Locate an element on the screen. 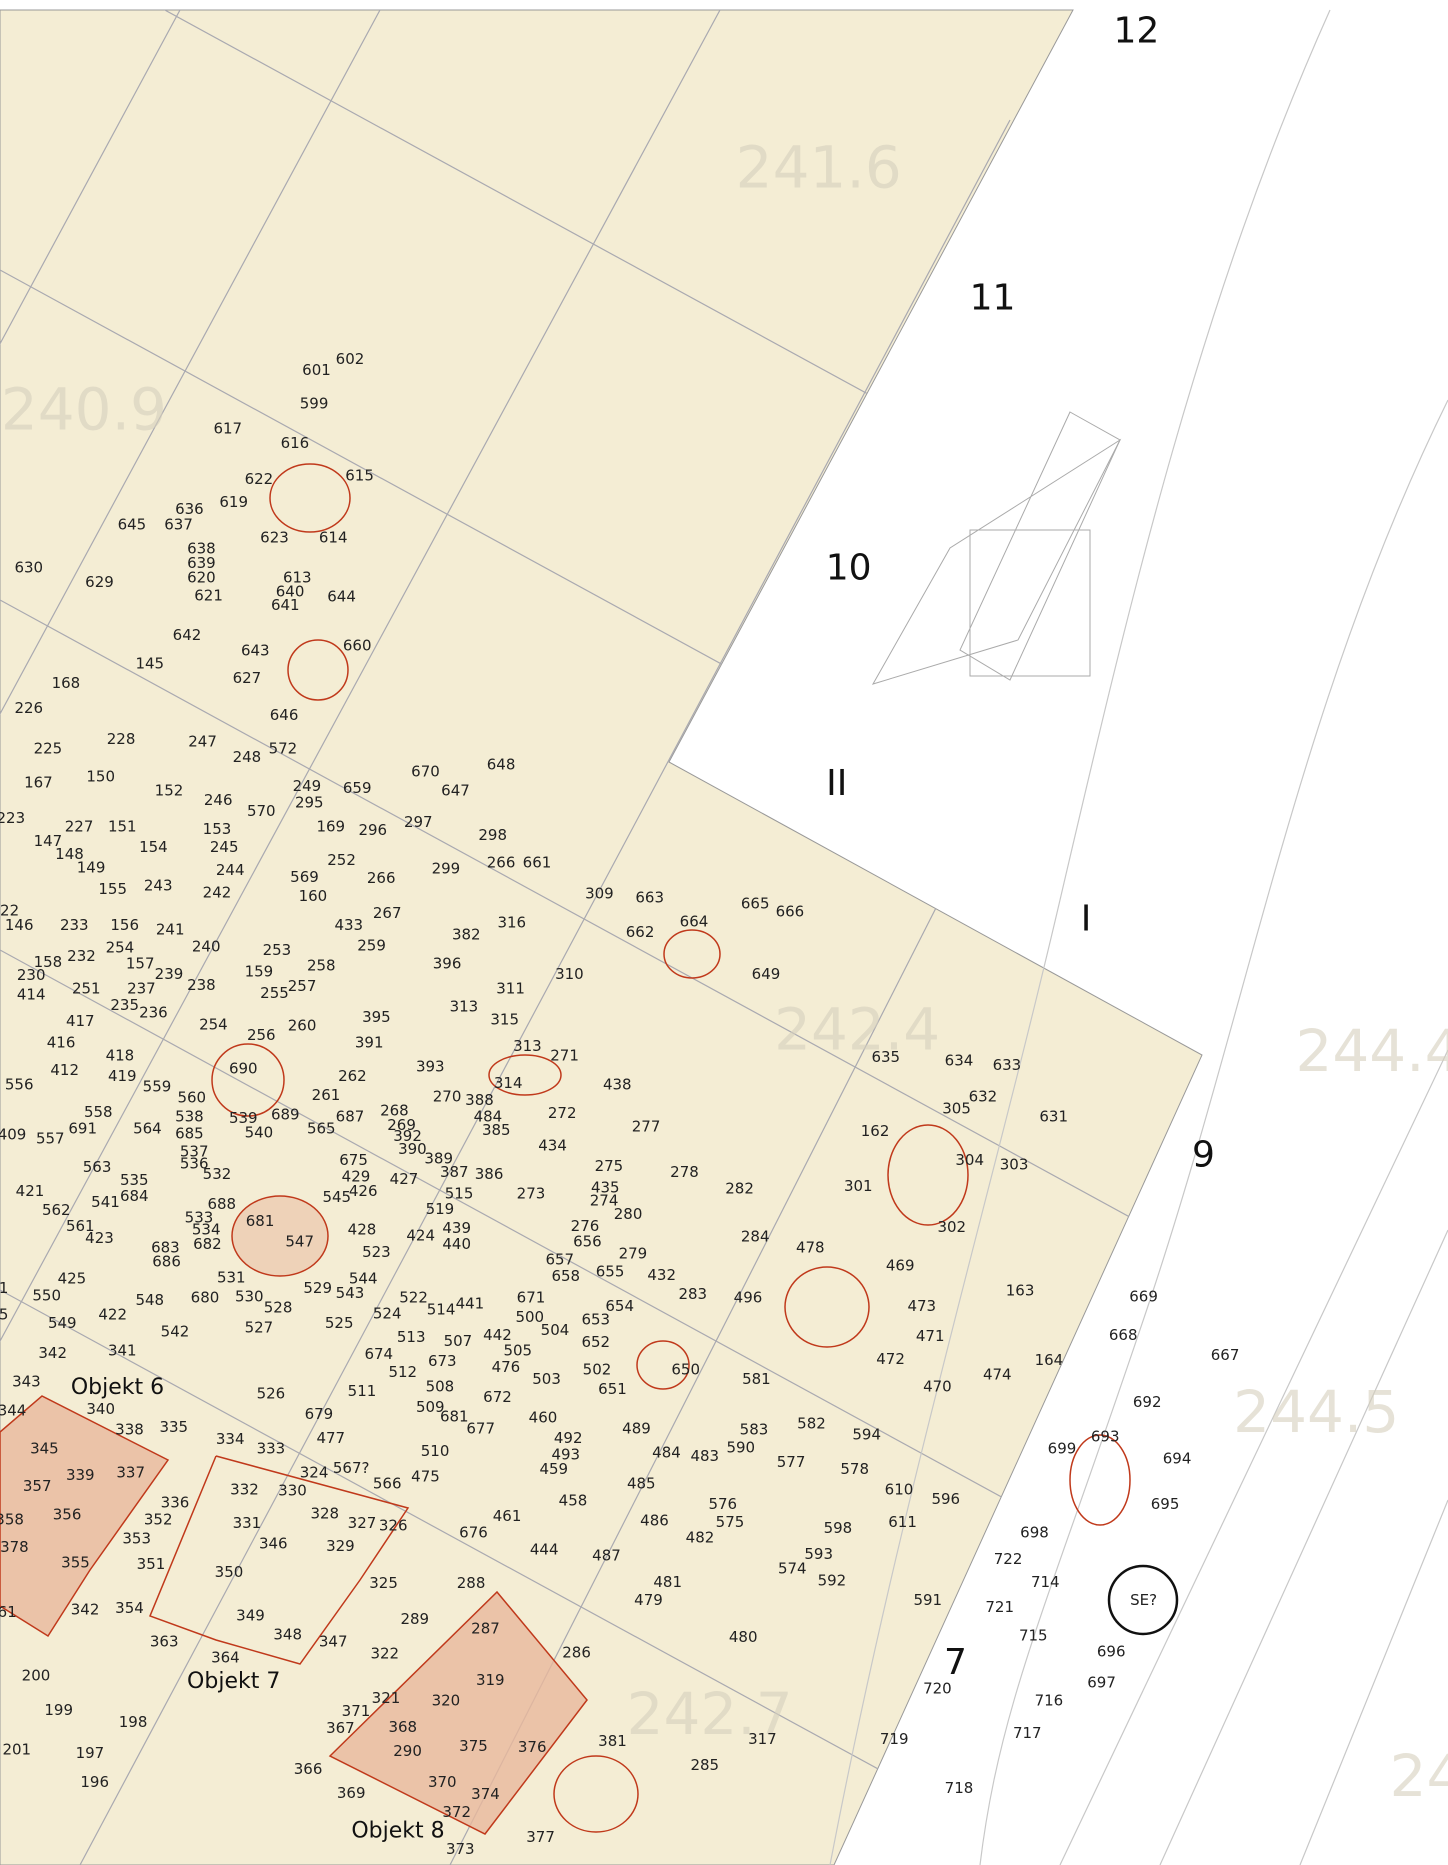 The height and width of the screenshot is (1865, 1448). feature-label: 657 is located at coordinates (559, 1259).